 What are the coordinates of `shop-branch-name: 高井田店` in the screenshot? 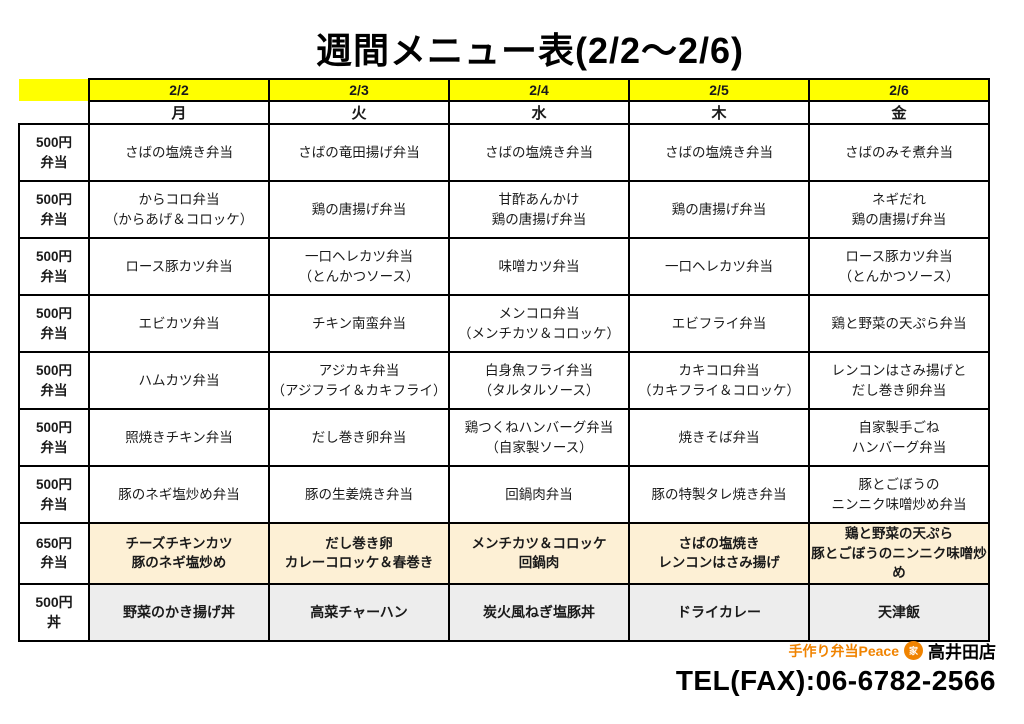 It's located at (962, 652).